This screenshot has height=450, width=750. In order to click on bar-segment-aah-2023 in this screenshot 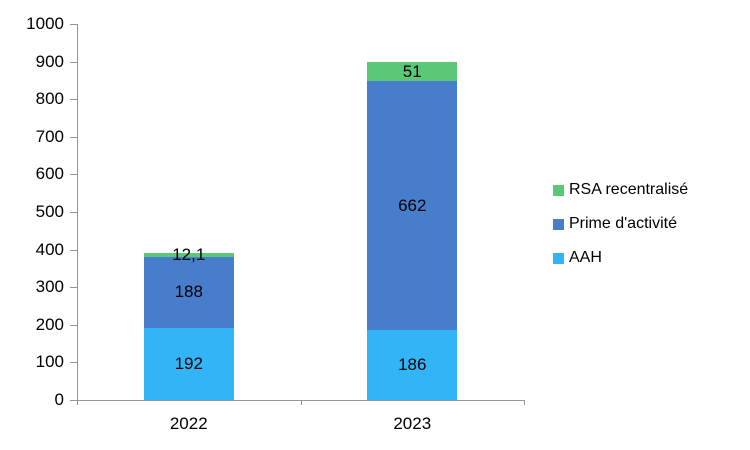, I will do `click(412, 365)`.